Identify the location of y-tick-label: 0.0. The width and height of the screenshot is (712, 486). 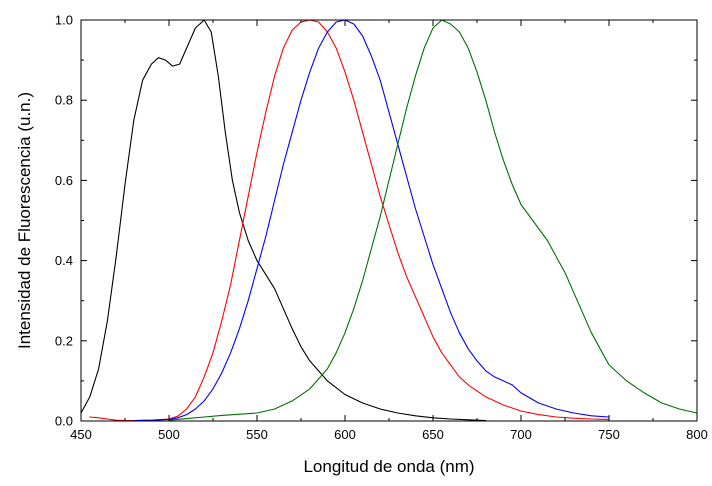
(64, 421).